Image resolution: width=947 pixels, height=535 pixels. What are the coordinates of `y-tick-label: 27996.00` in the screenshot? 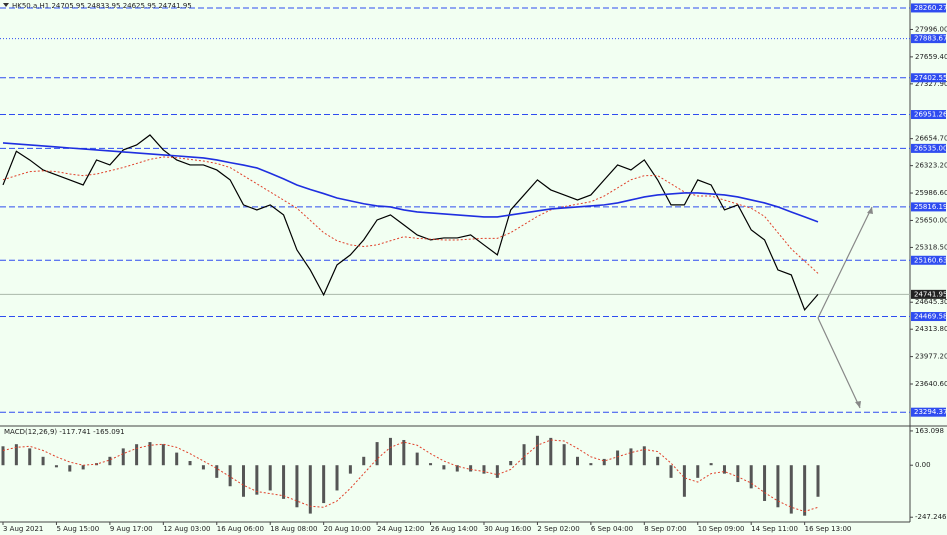 It's located at (931, 29).